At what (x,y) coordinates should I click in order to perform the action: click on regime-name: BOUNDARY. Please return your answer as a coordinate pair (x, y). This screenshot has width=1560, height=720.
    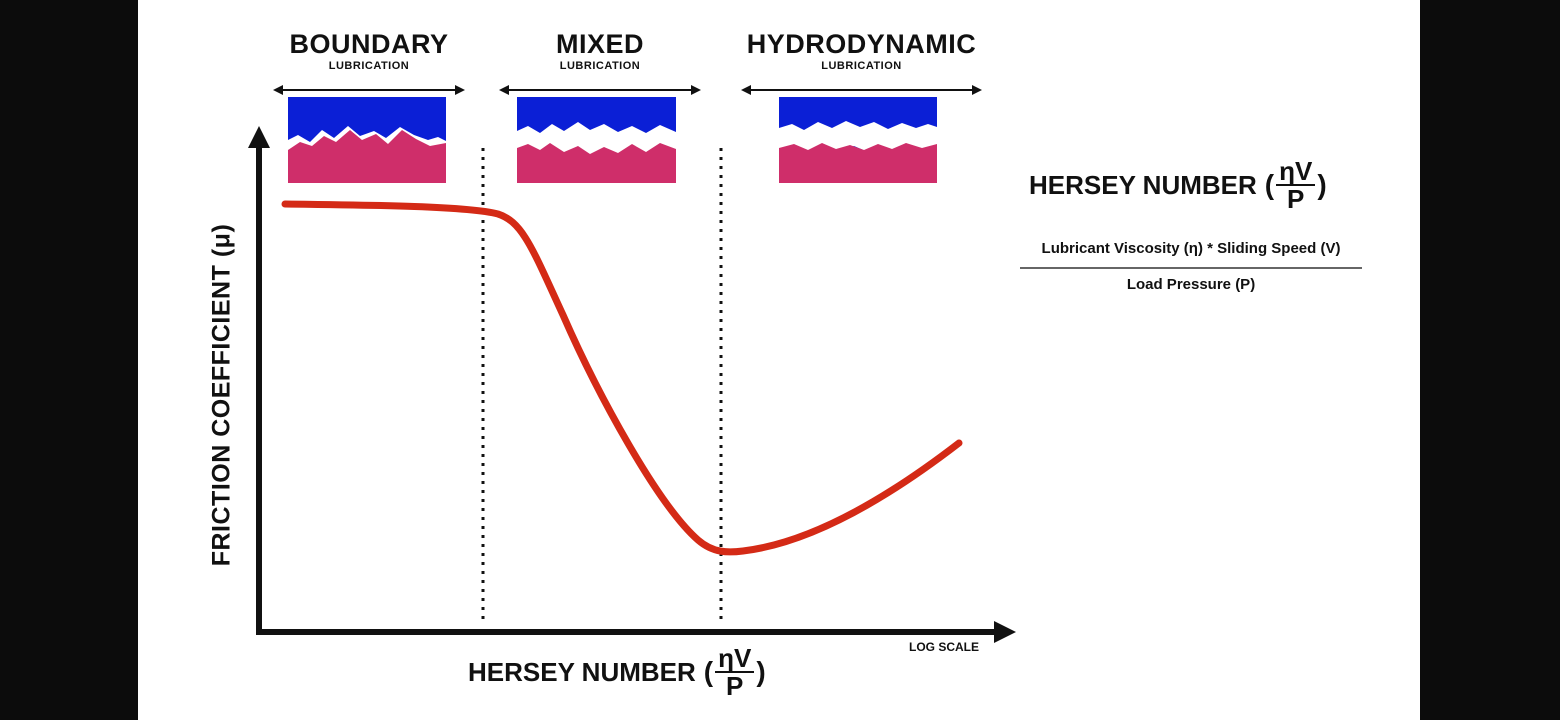
    Looking at the image, I should click on (369, 44).